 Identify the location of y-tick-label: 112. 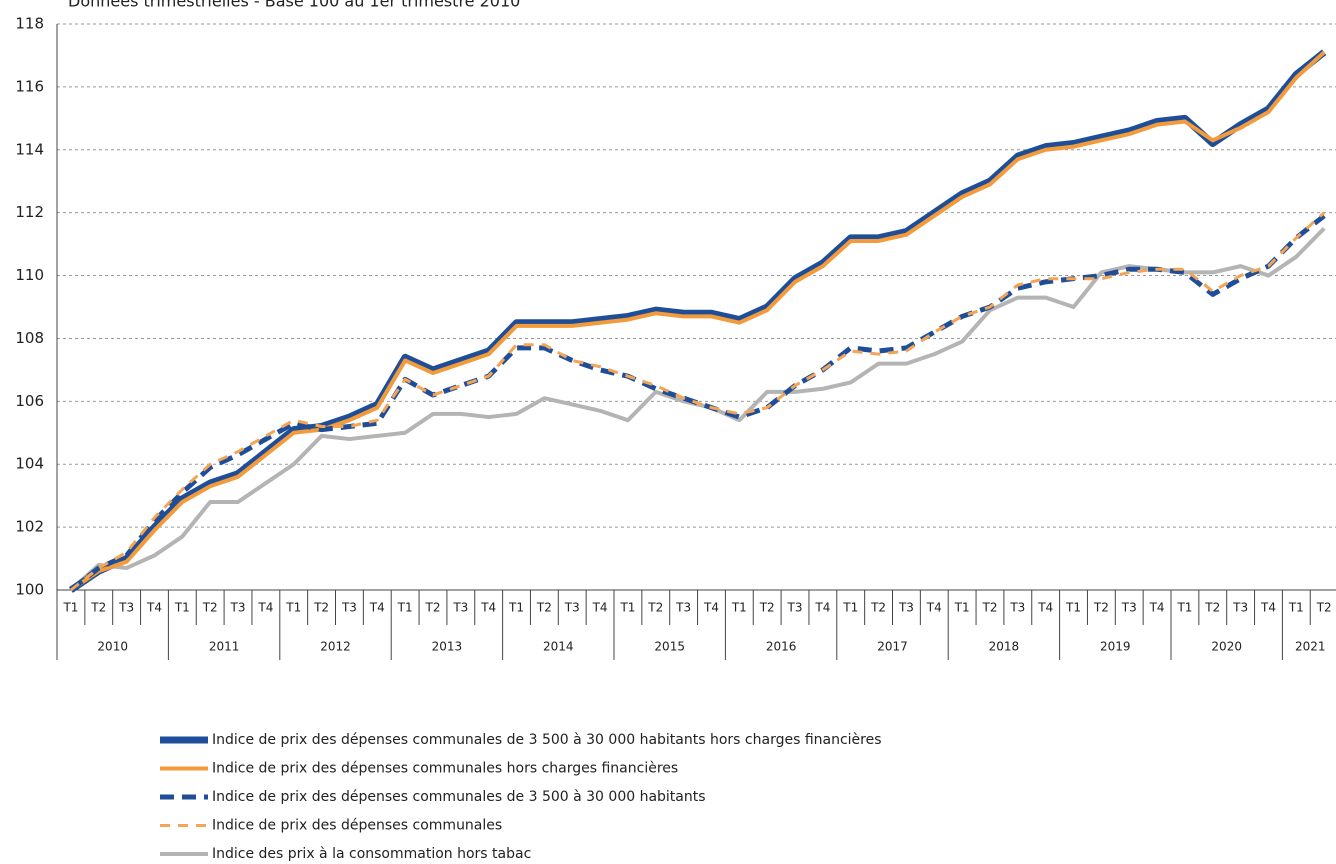
(29, 212).